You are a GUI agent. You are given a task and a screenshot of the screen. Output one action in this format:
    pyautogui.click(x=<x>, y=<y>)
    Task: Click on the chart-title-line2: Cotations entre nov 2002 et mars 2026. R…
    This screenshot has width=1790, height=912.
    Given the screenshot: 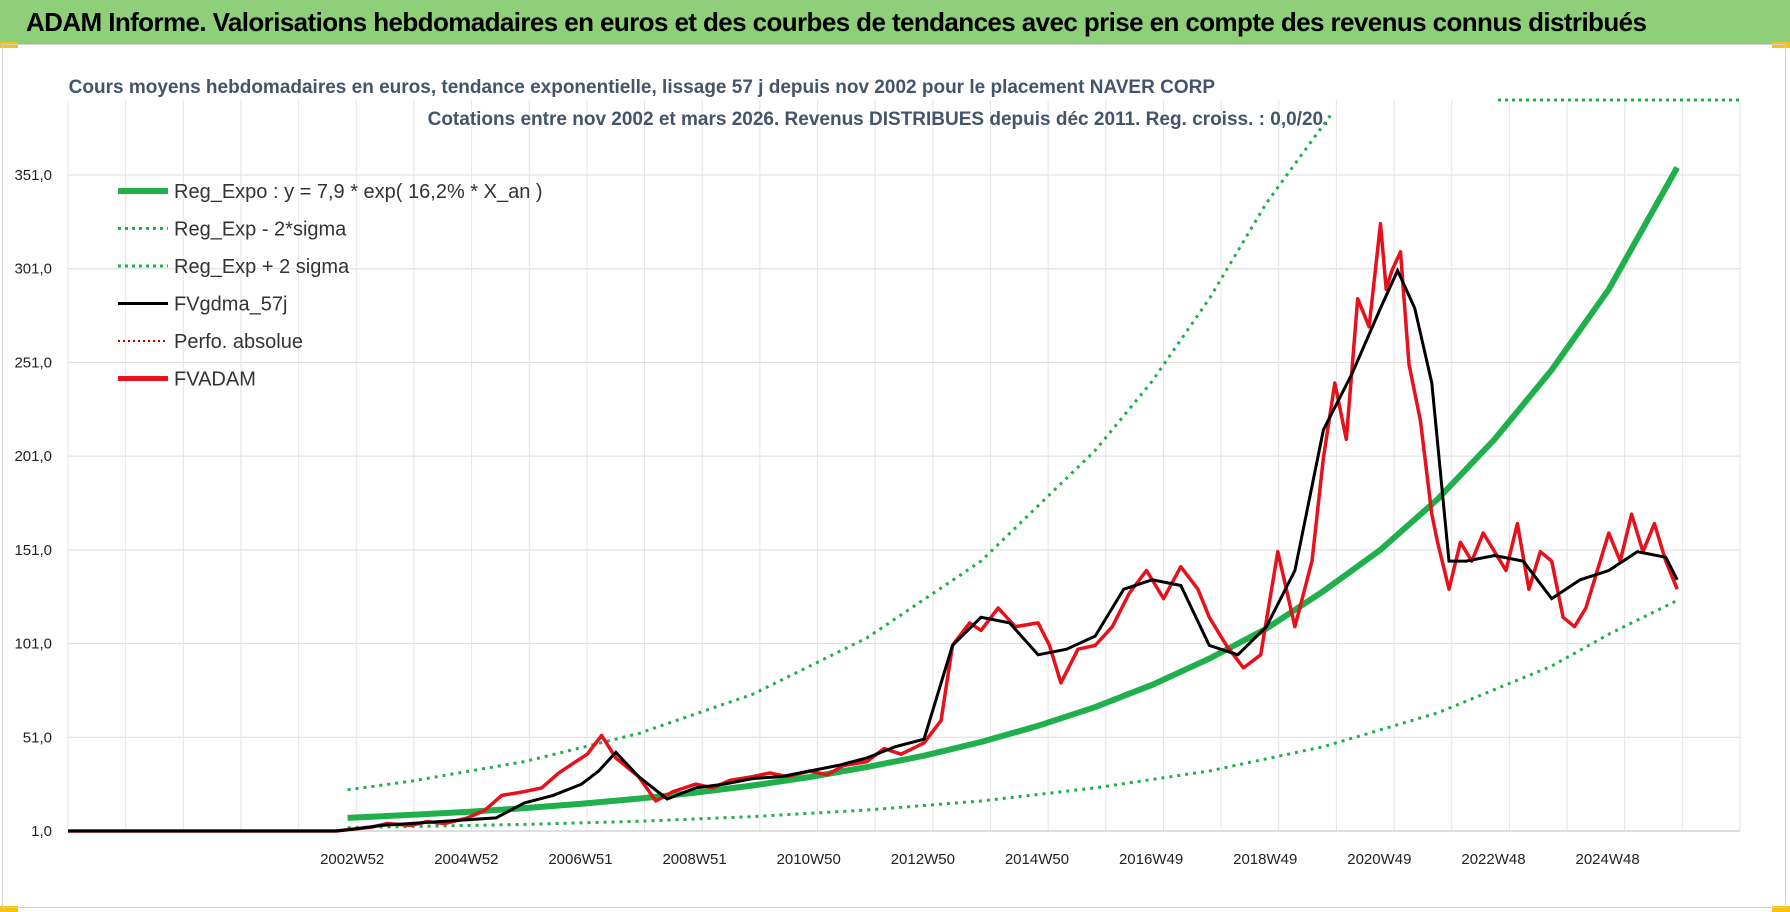 What is the action you would take?
    pyautogui.click(x=878, y=119)
    